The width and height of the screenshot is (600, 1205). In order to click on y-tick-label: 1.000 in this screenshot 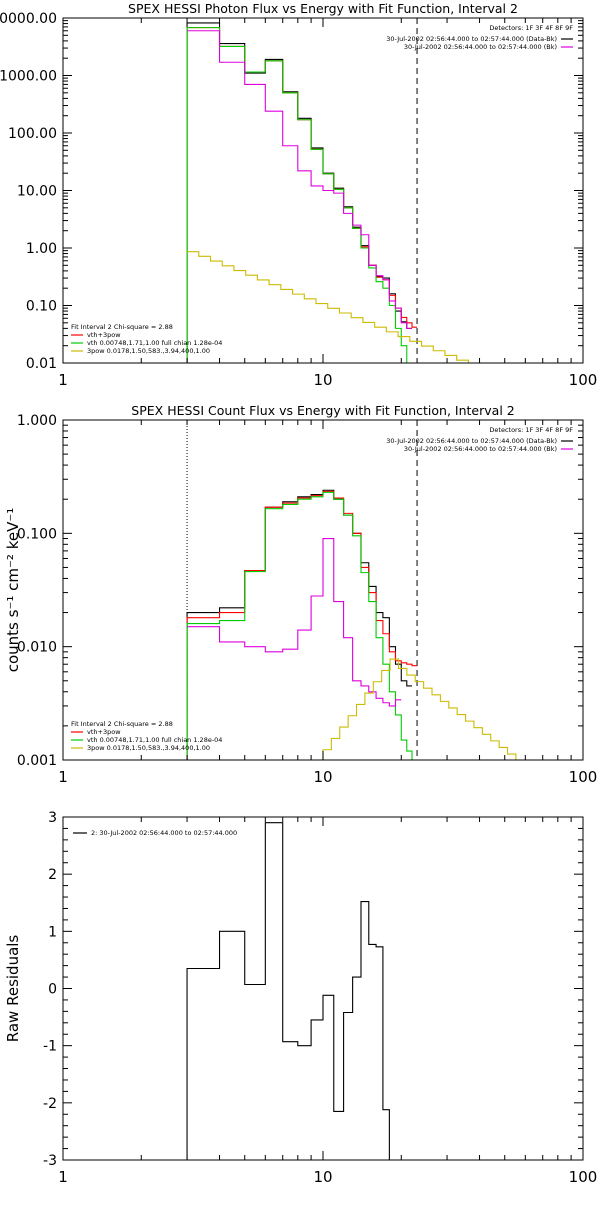, I will do `click(37, 421)`.